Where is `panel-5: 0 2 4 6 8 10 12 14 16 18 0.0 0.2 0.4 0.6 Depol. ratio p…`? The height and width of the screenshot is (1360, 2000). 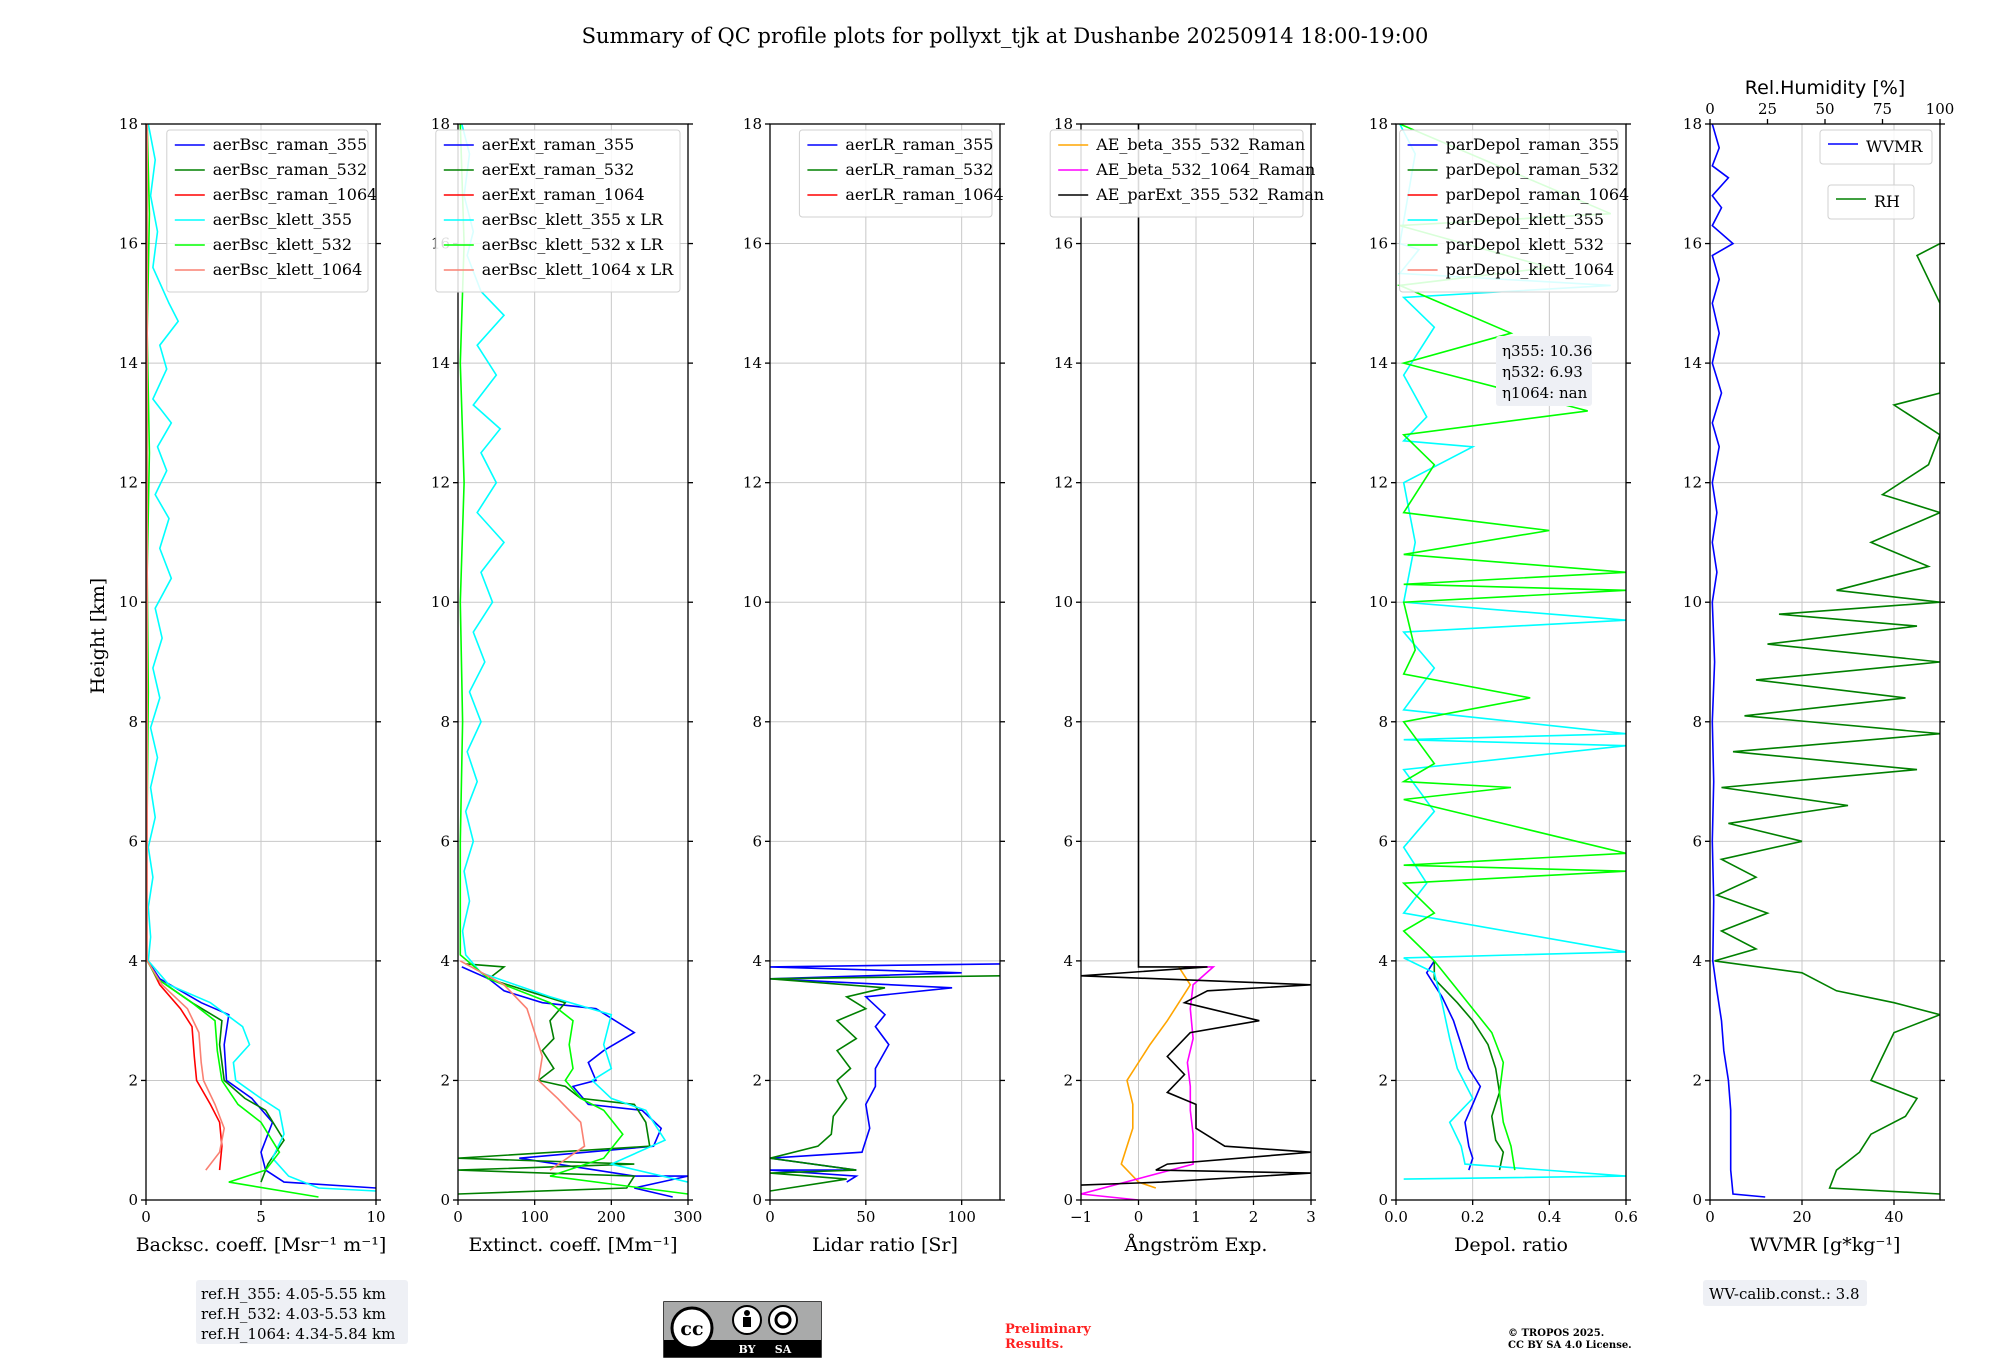 panel-5: 0 2 4 6 8 10 12 14 16 18 0.0 0.2 0.4 0.6 Depol. ratio p… is located at coordinates (1503, 685).